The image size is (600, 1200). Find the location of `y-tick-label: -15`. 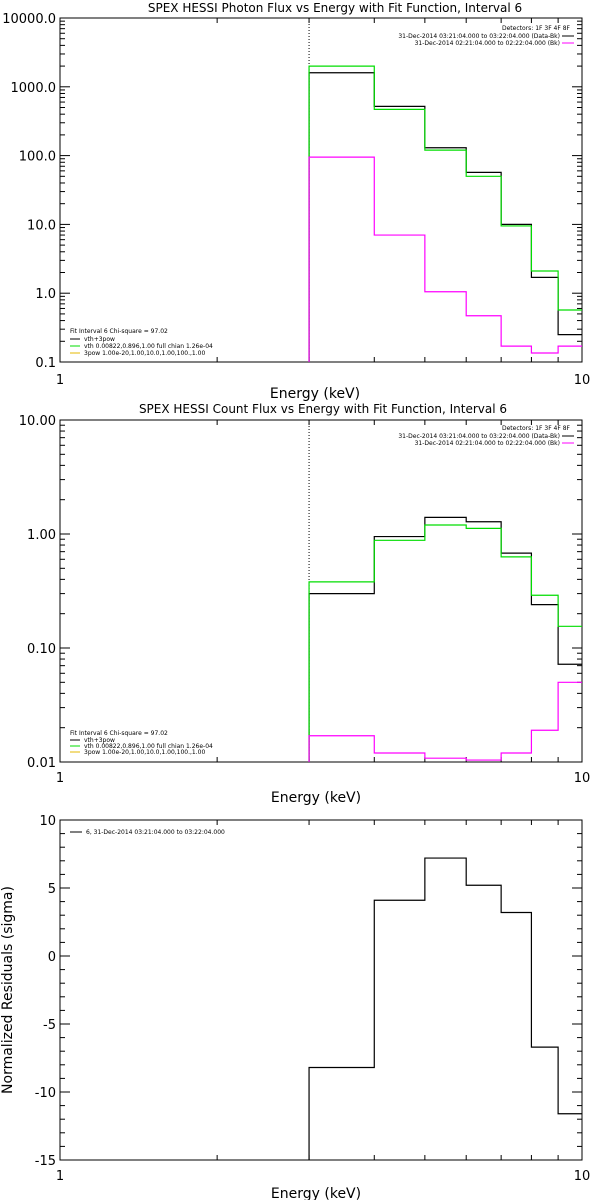

y-tick-label: -15 is located at coordinates (45, 1161).